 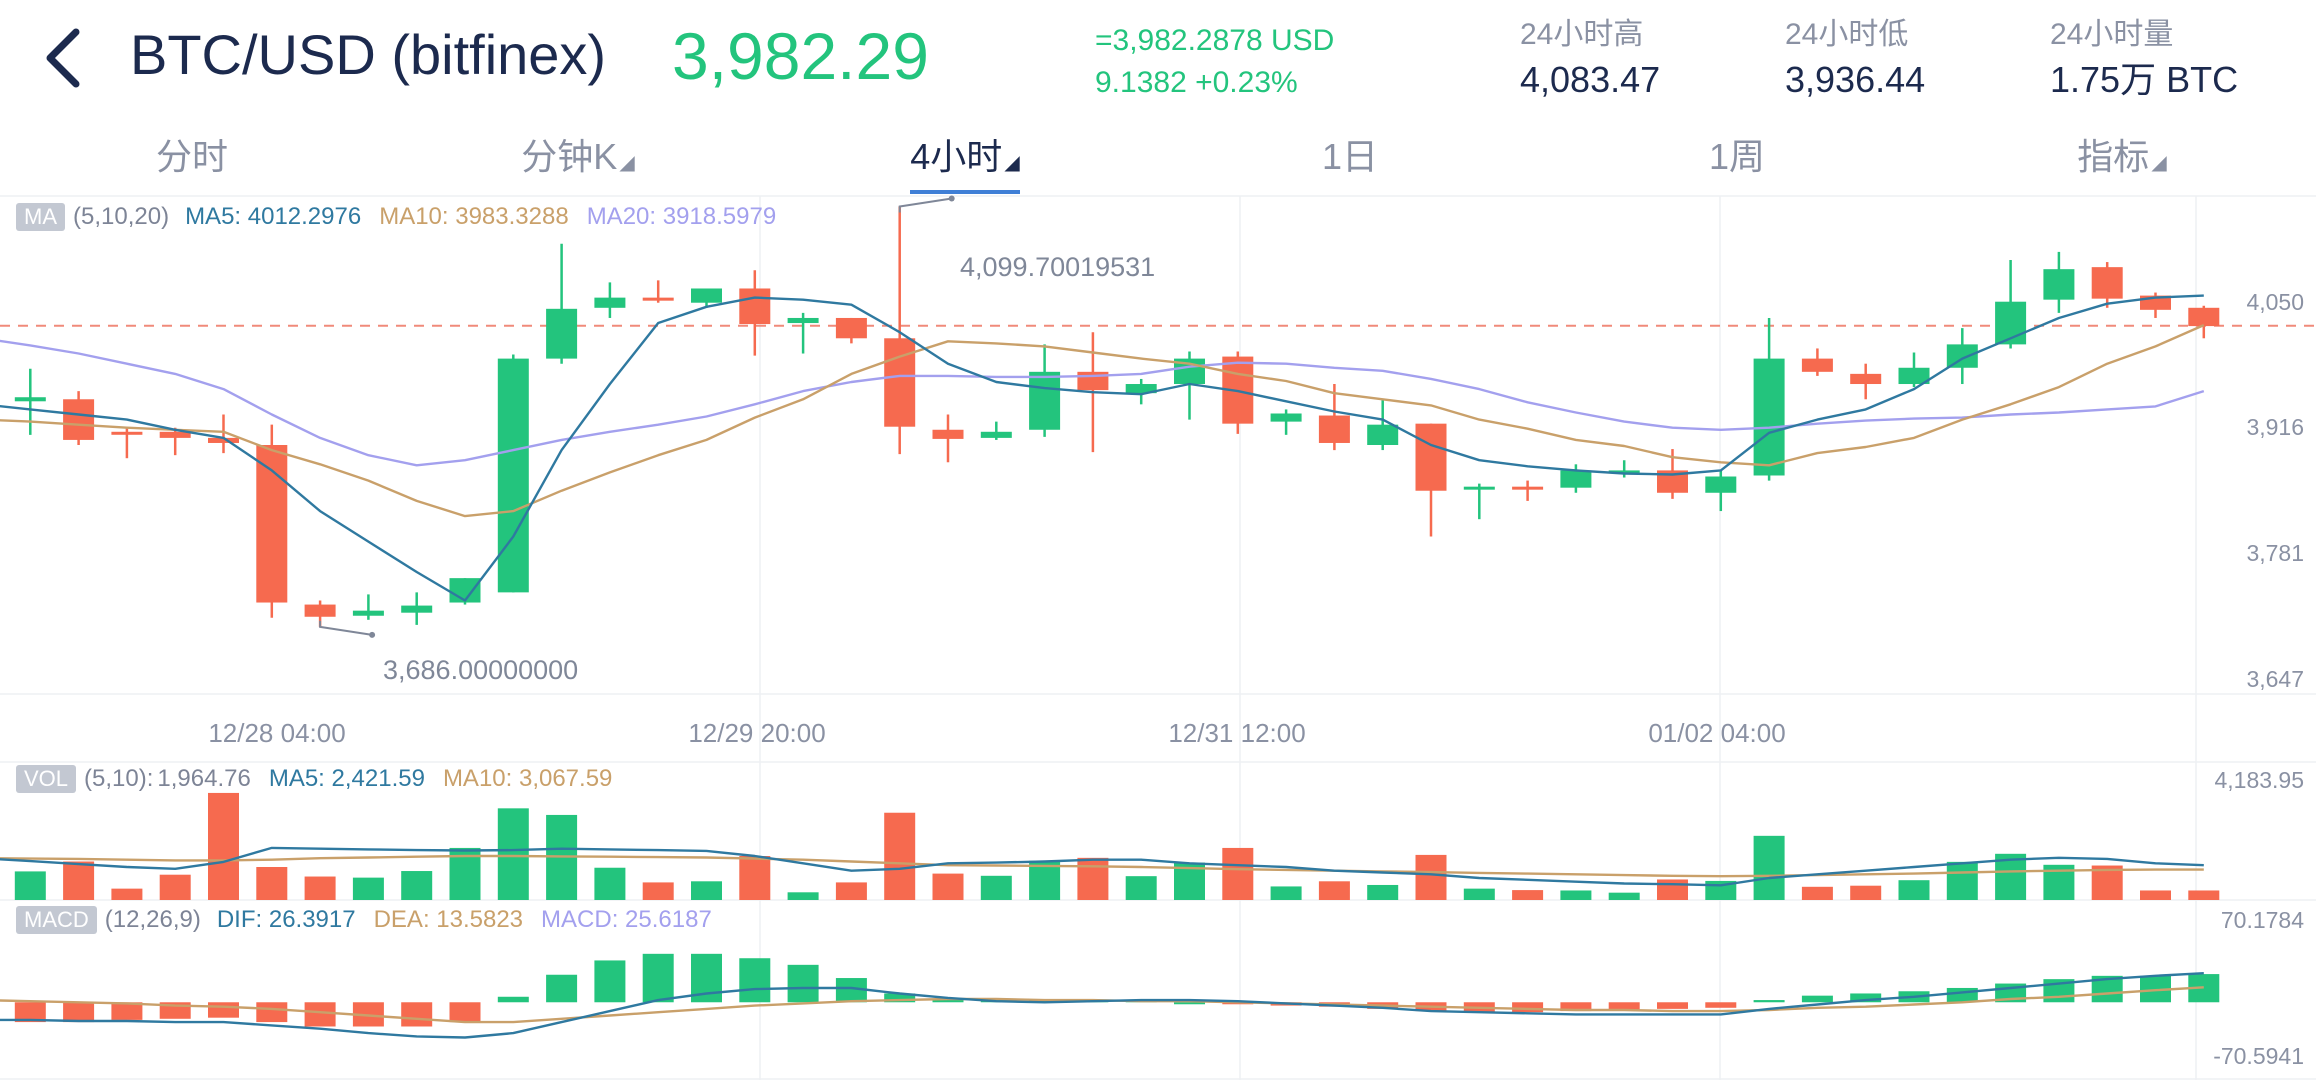 What do you see at coordinates (368, 54) in the screenshot?
I see `pair-title: BTC/USD (bitfinex)` at bounding box center [368, 54].